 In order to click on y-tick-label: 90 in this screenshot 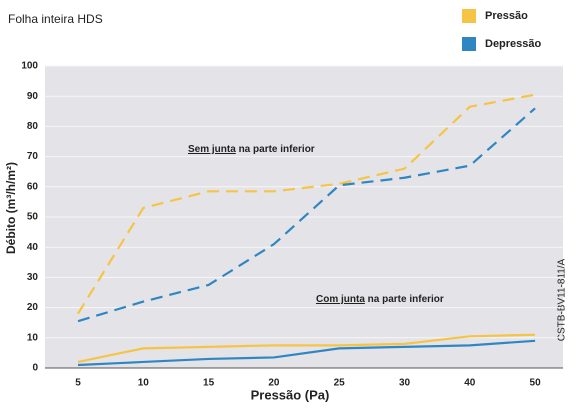, I will do `click(33, 96)`.